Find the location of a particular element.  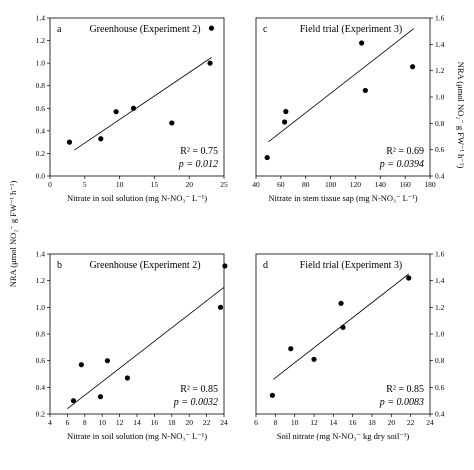

x-tick-label: 120 is located at coordinates (356, 184).